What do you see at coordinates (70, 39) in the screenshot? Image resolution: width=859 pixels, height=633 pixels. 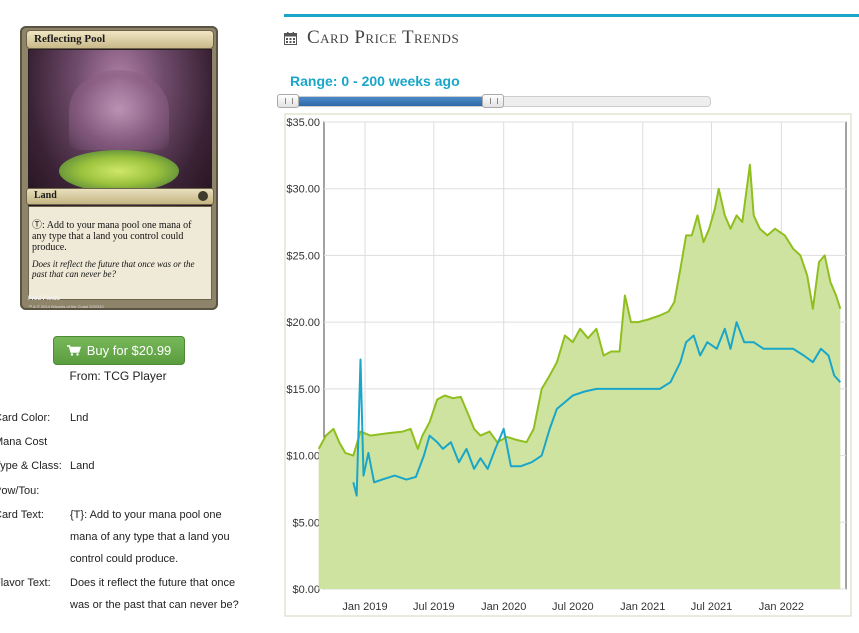 I see `card-name: Reflecting Pool` at bounding box center [70, 39].